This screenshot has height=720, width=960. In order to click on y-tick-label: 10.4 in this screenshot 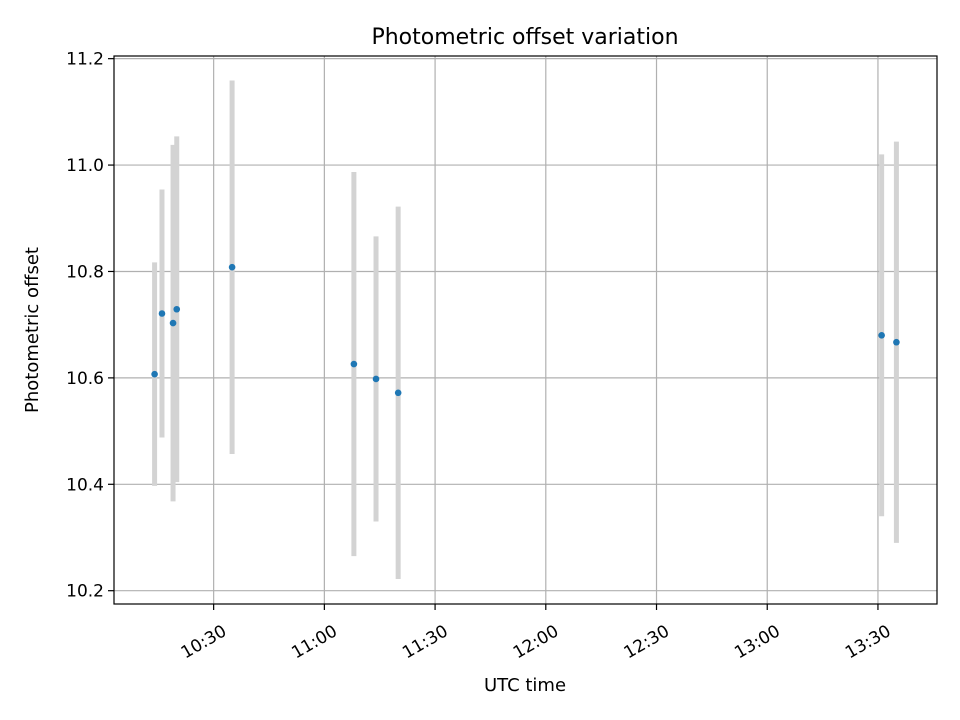, I will do `click(85, 485)`.